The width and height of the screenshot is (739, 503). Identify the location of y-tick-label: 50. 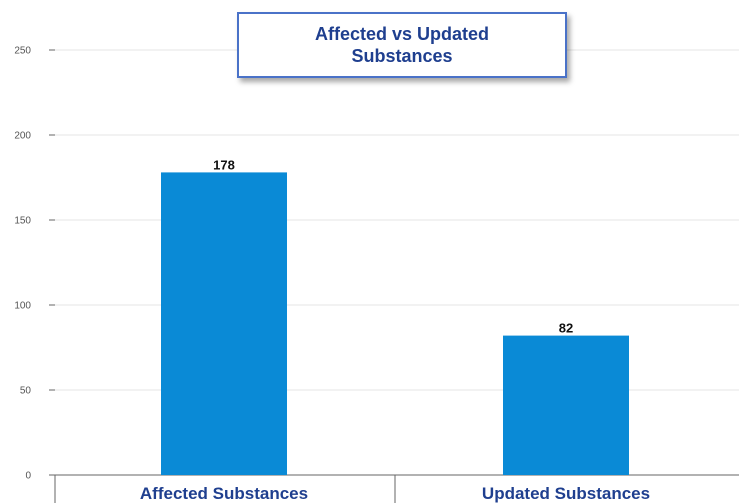
(26, 391).